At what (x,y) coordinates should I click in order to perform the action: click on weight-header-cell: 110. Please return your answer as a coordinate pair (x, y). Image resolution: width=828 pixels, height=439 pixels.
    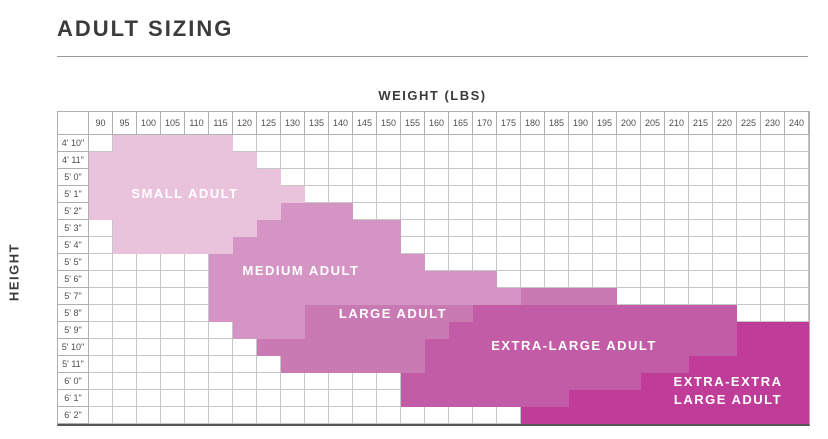
    Looking at the image, I should click on (197, 123).